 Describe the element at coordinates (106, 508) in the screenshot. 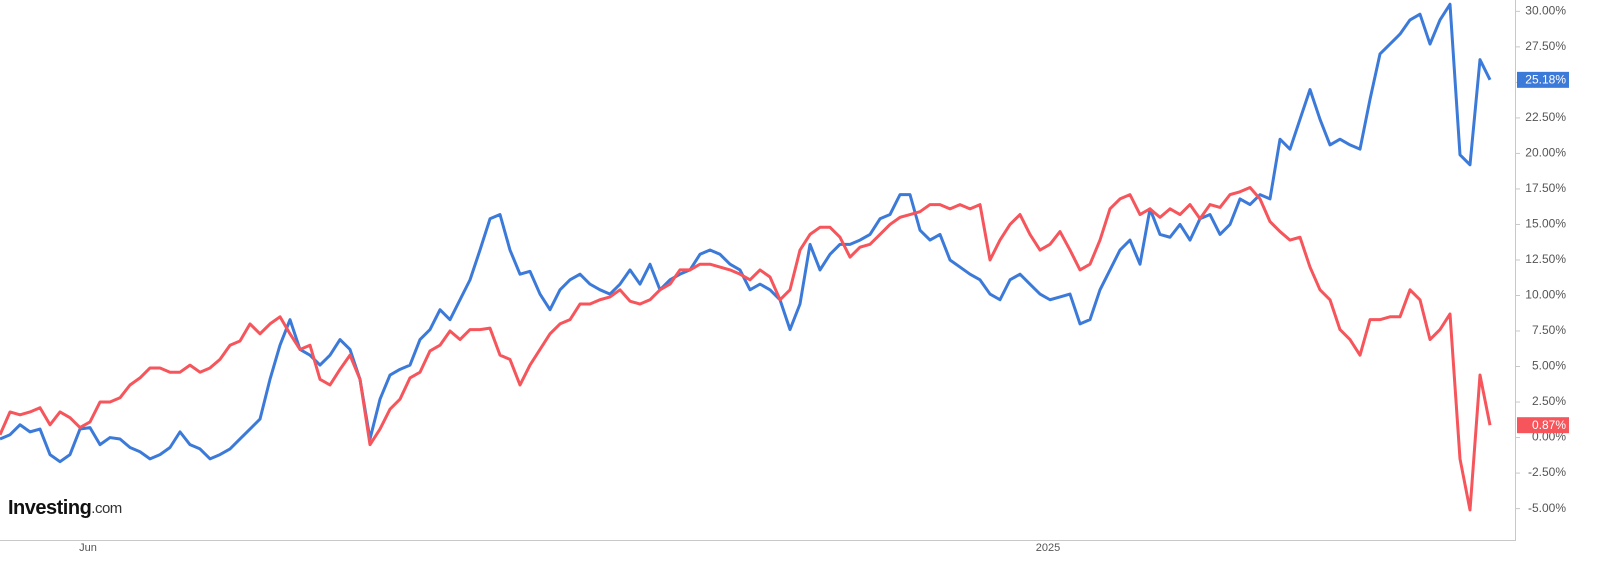

I see `logo-suffix: .com` at that location.